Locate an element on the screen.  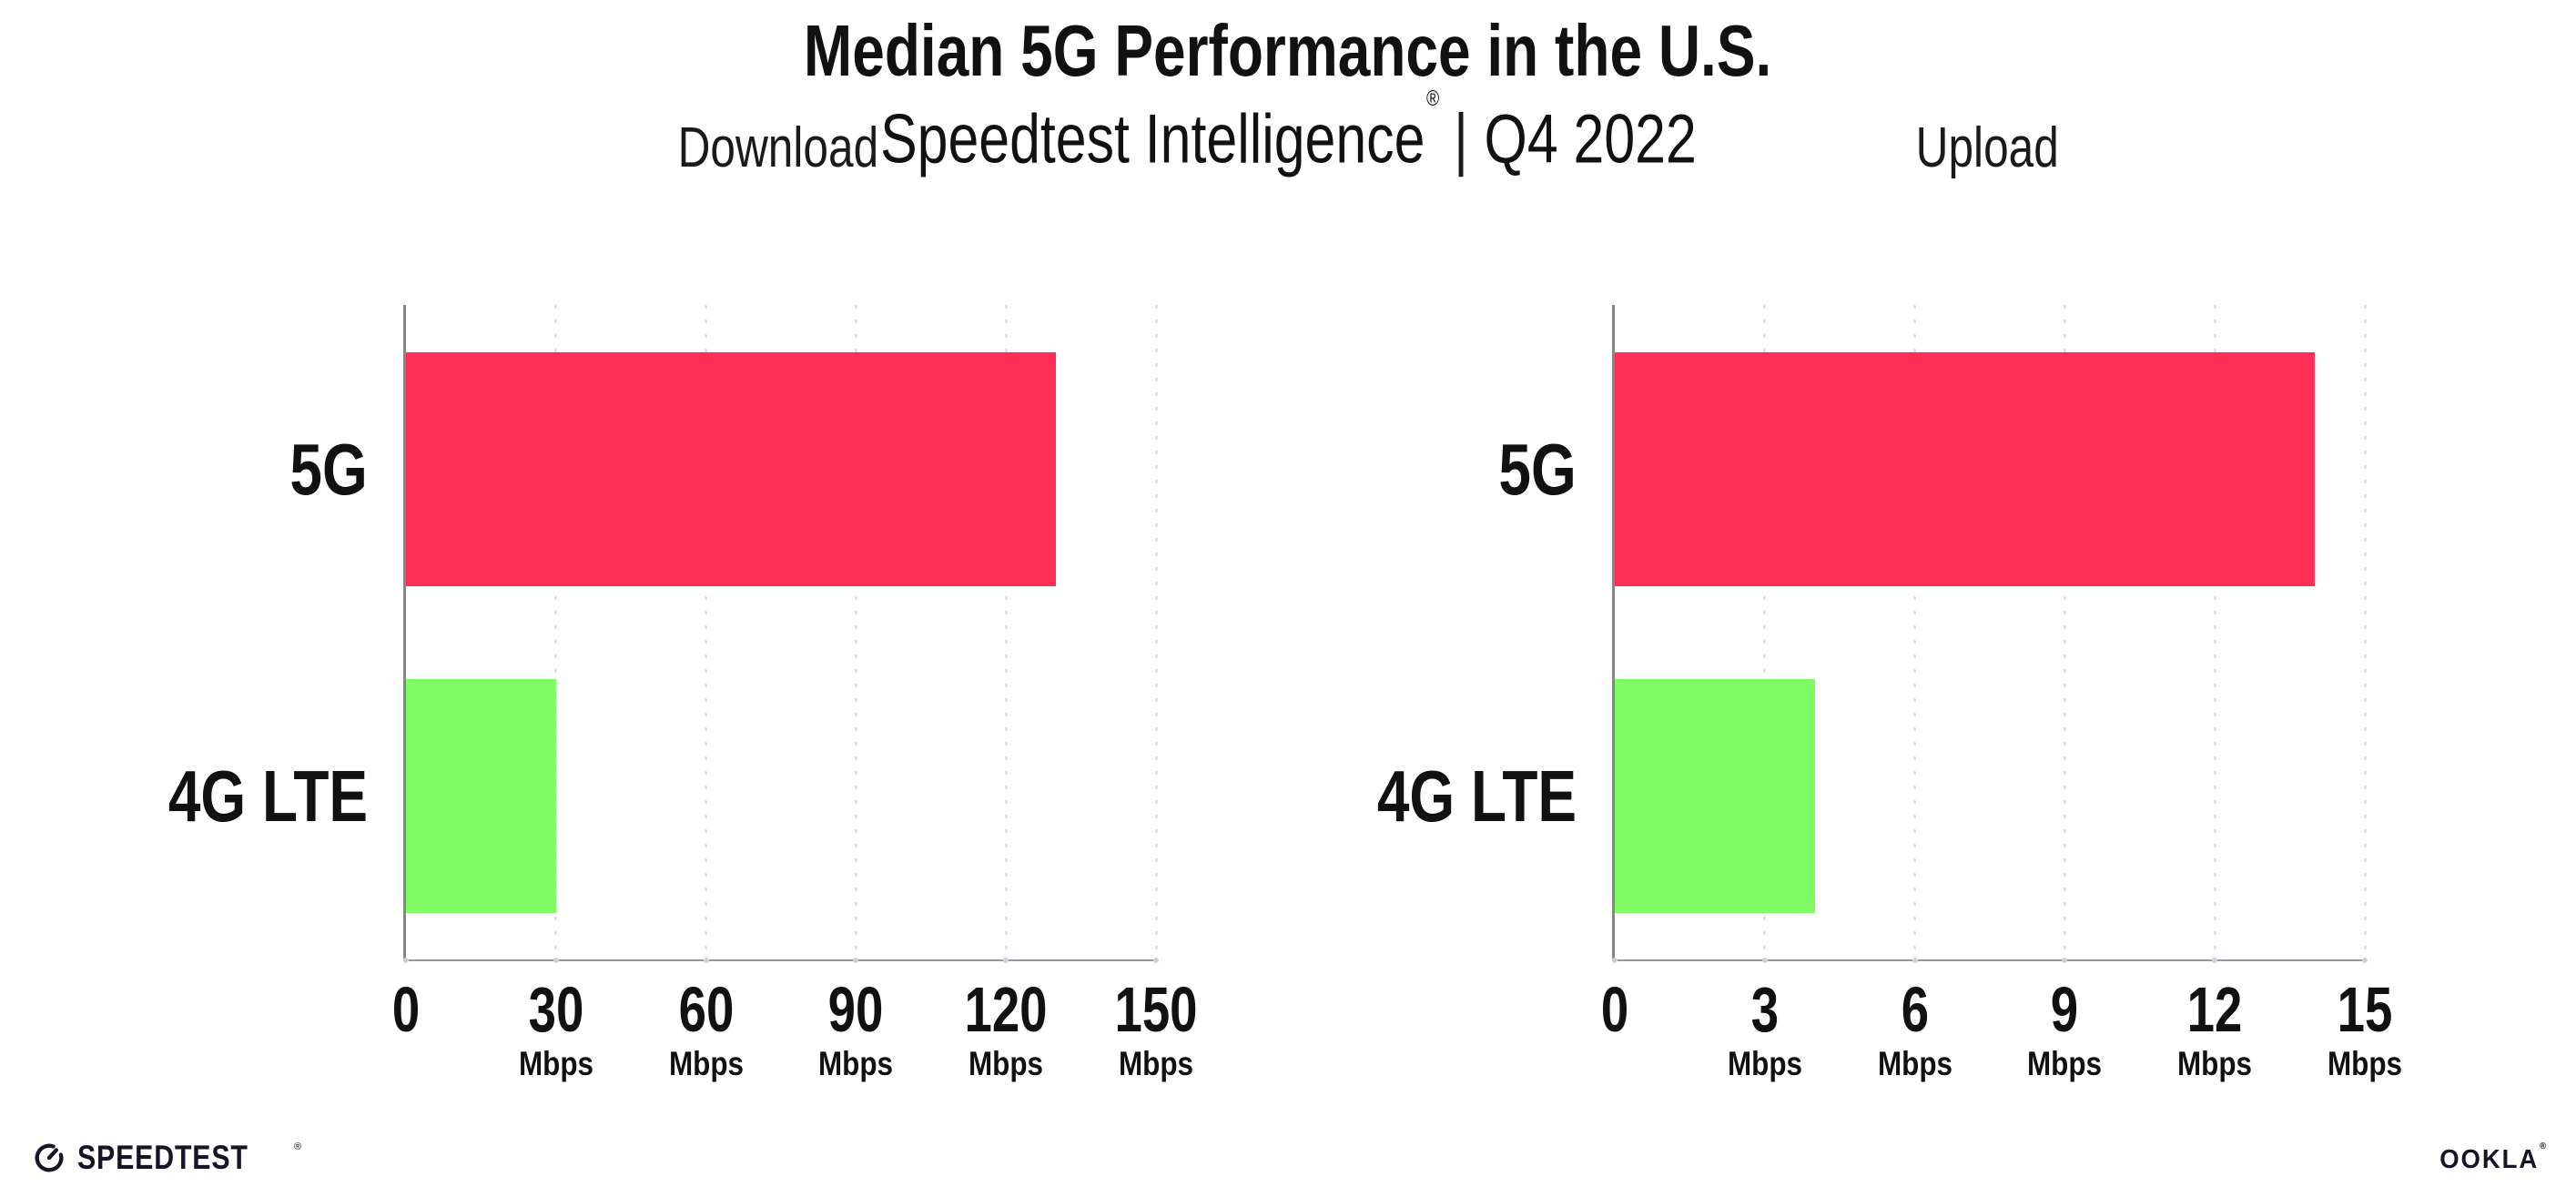
ookla-logo-text: OOKLA is located at coordinates (2489, 1159).